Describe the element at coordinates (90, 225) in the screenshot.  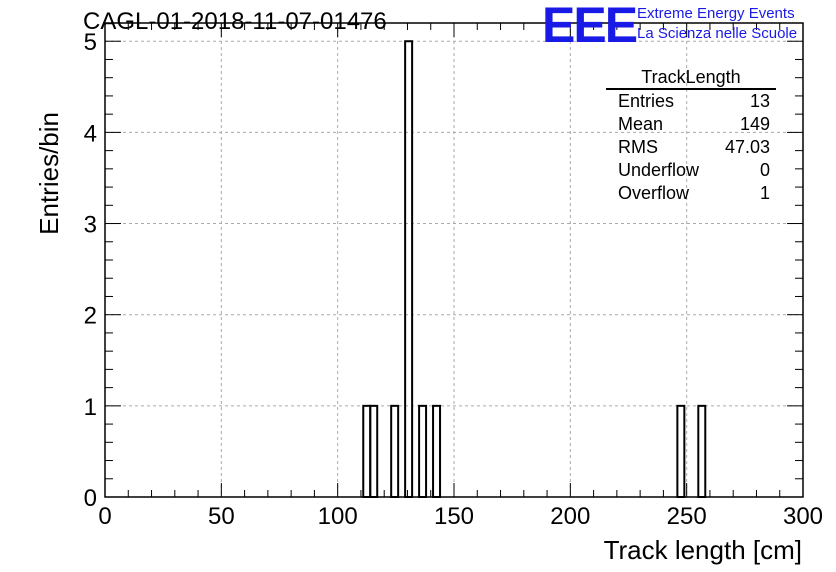
I see `y-tick-label: 3` at that location.